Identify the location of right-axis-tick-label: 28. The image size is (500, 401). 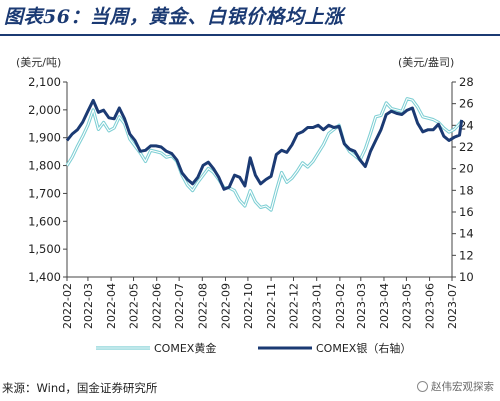
(466, 82).